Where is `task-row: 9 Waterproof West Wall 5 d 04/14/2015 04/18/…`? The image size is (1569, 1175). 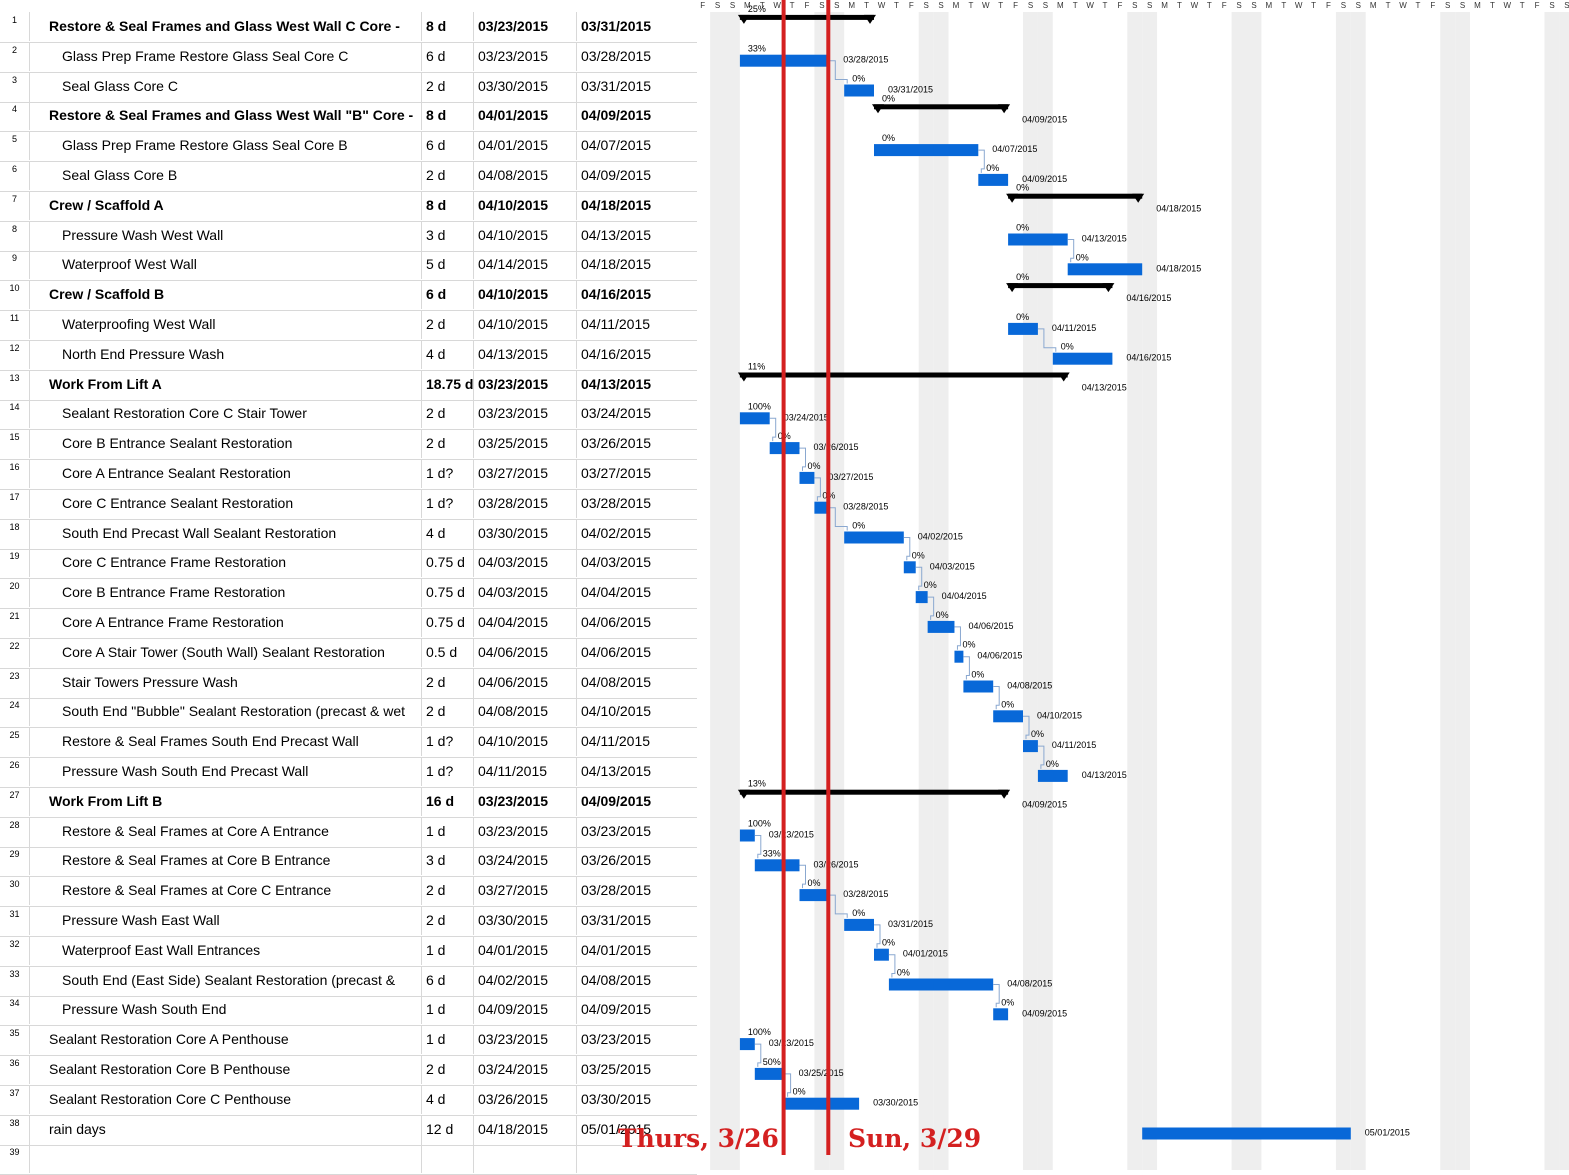 task-row: 9 Waterproof West Wall 5 d 04/14/2015 04/18/… is located at coordinates (348, 266).